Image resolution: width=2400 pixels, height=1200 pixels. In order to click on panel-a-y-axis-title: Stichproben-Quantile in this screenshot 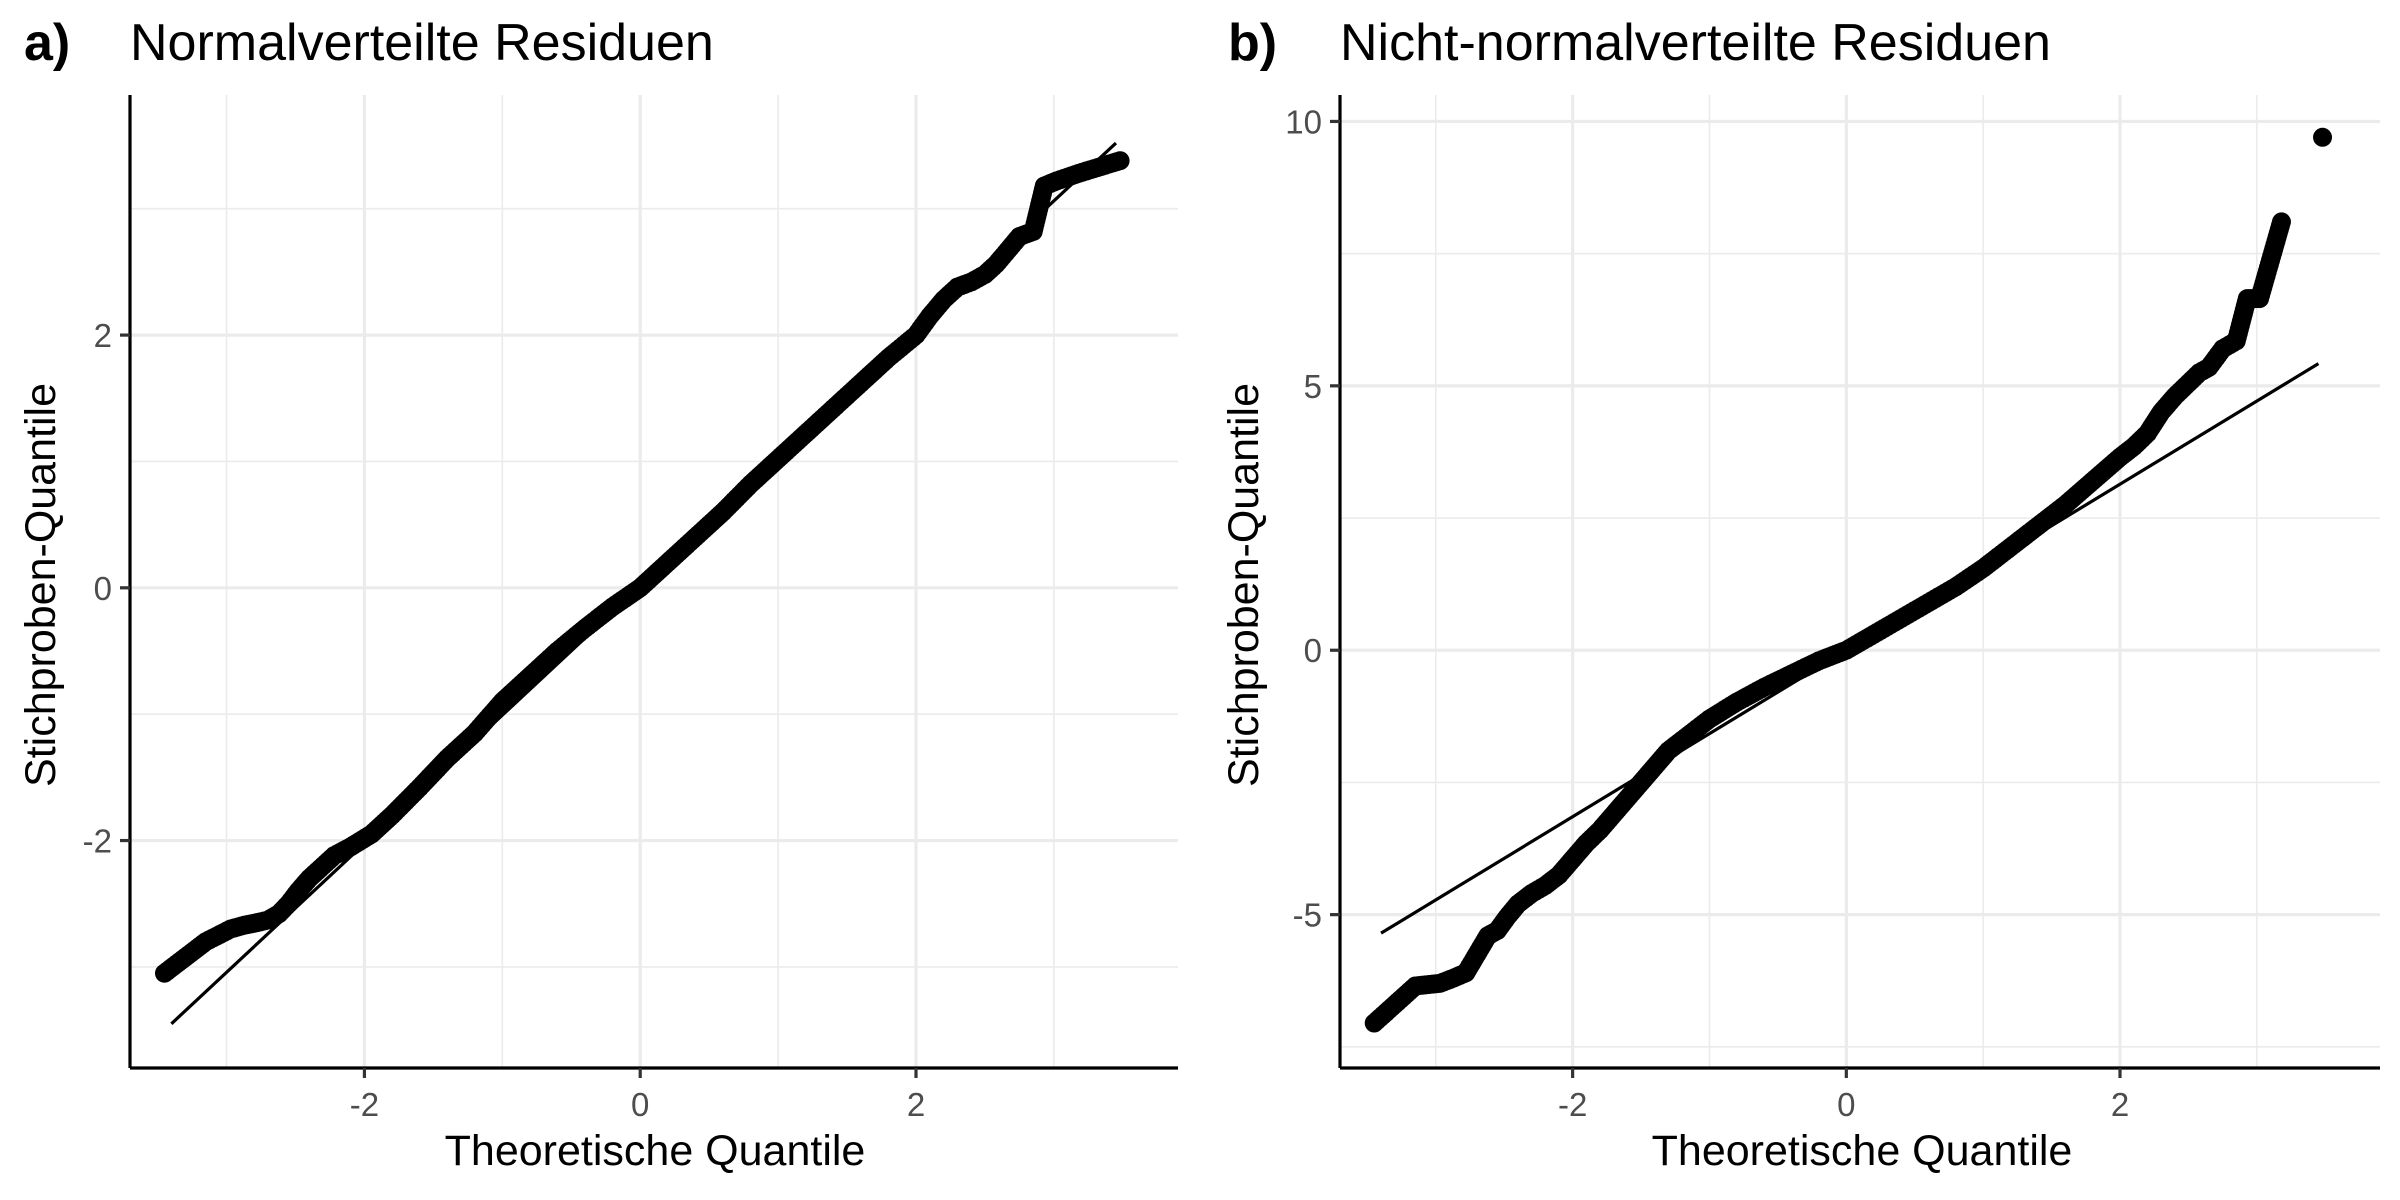, I will do `click(41, 585)`.